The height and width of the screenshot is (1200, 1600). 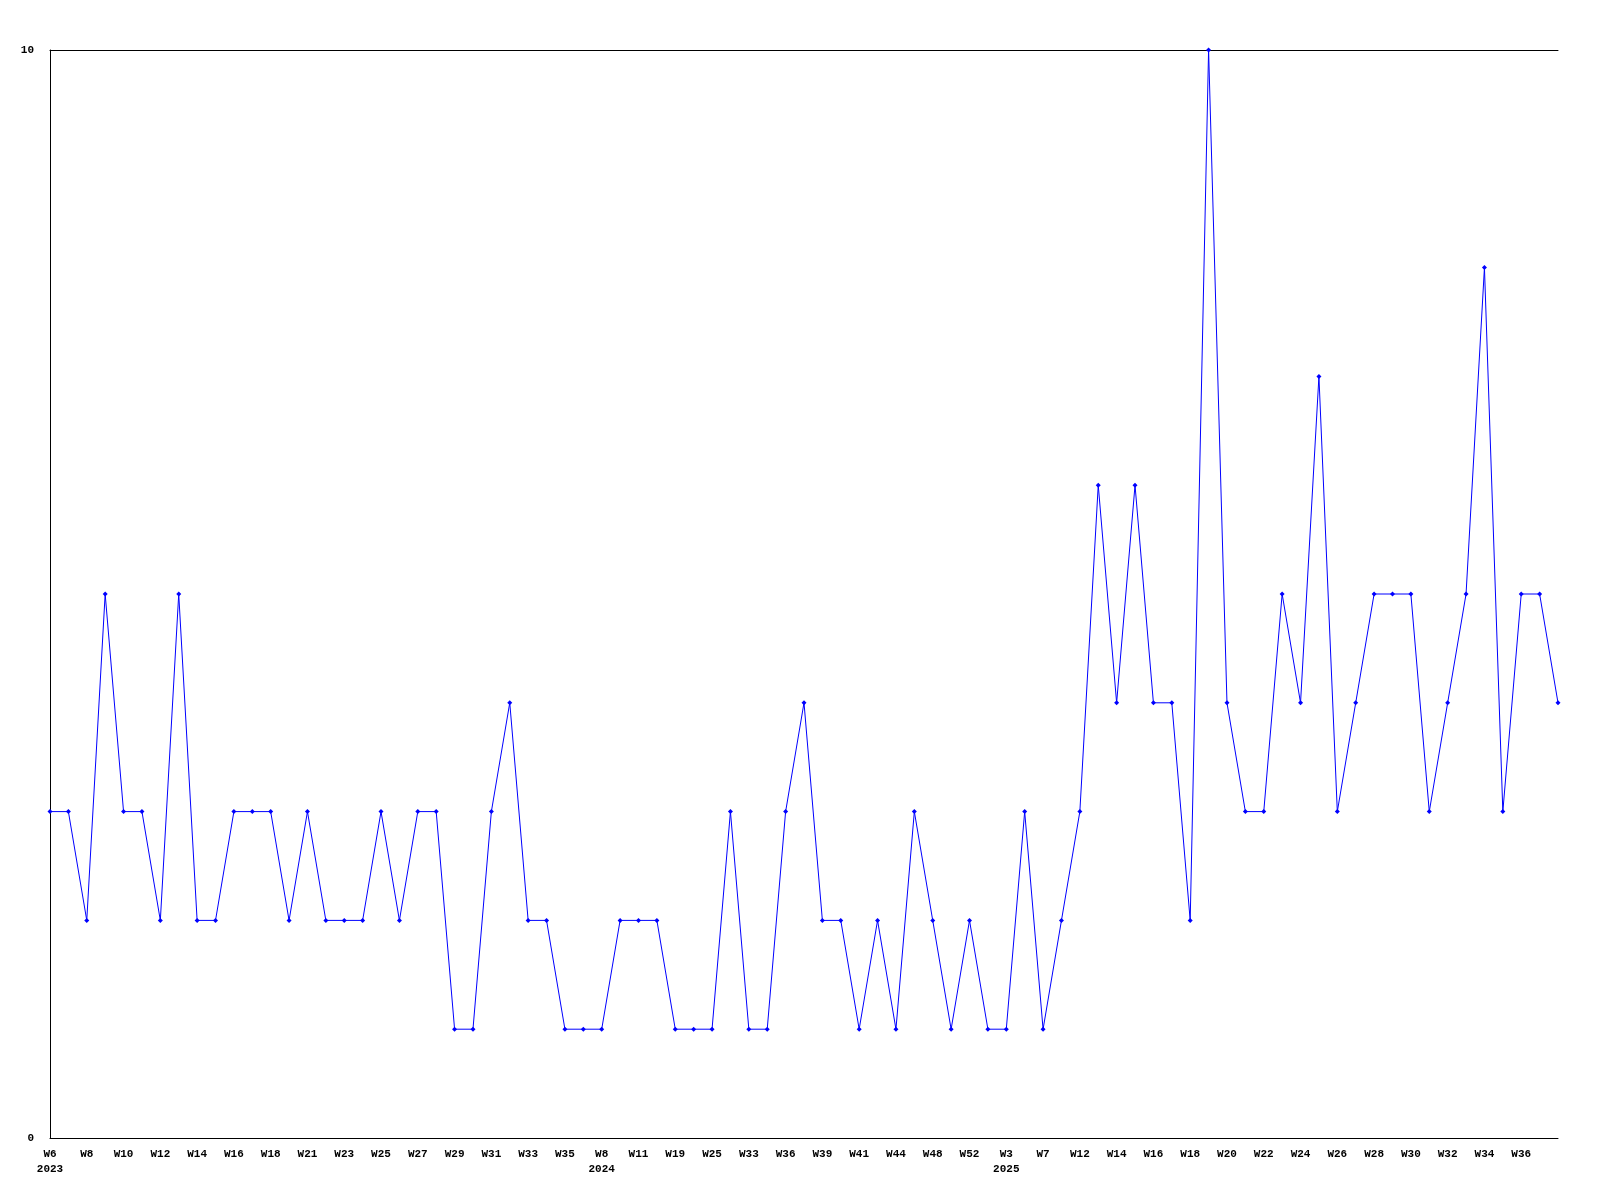 I want to click on x-tick-label: W22, so click(x=1263, y=1153).